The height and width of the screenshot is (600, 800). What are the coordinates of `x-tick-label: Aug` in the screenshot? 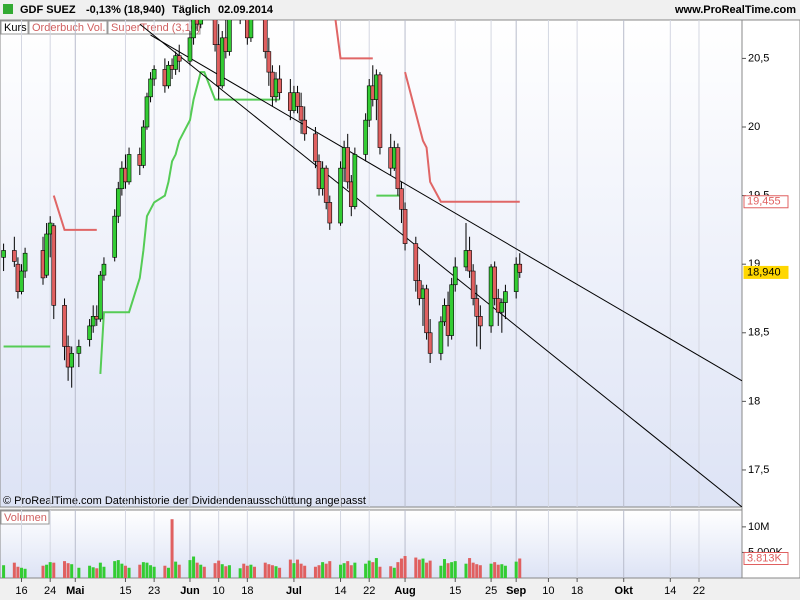 It's located at (404, 591).